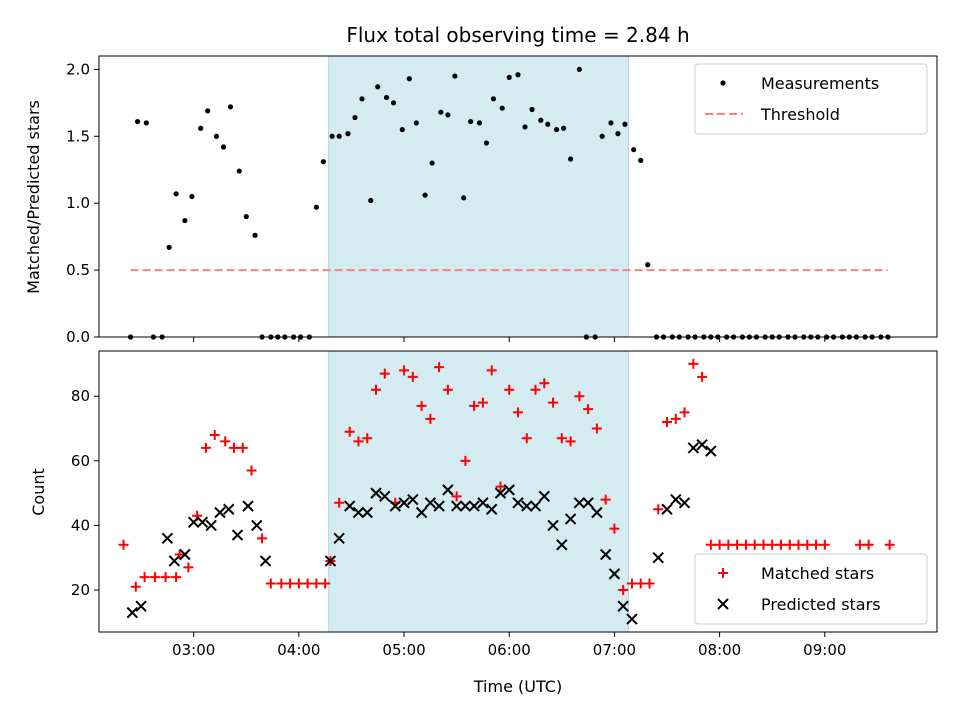 The width and height of the screenshot is (960, 720). I want to click on chart-title: Flux total observing time = 2.84 h, so click(517, 35).